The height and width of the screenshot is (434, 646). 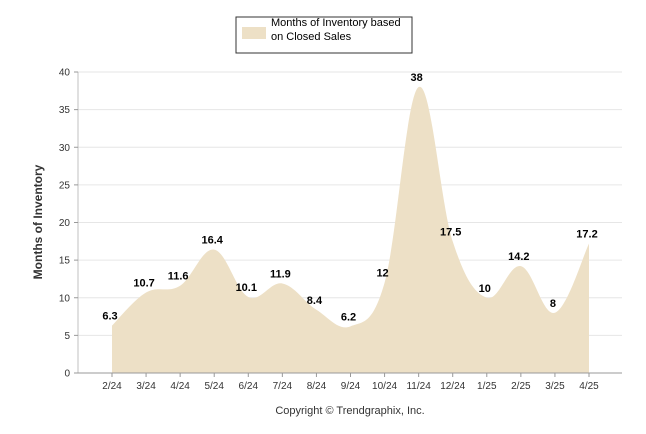 What do you see at coordinates (283, 386) in the screenshot?
I see `x-tick-label: 7/24` at bounding box center [283, 386].